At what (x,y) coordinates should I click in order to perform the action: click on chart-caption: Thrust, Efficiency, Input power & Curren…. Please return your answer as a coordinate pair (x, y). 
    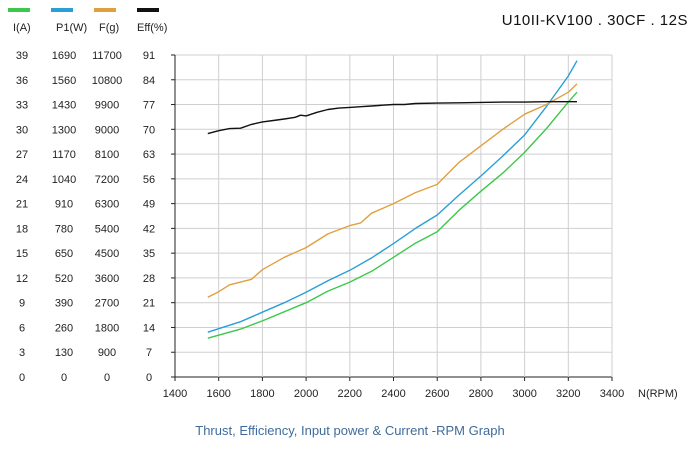
    Looking at the image, I should click on (349, 430).